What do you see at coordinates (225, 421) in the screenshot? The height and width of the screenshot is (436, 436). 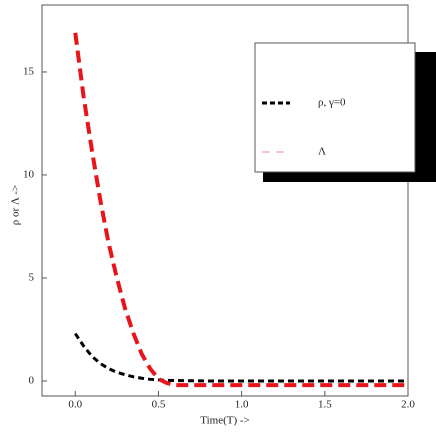 I see `x-axis-label: Time(T) ->` at bounding box center [225, 421].